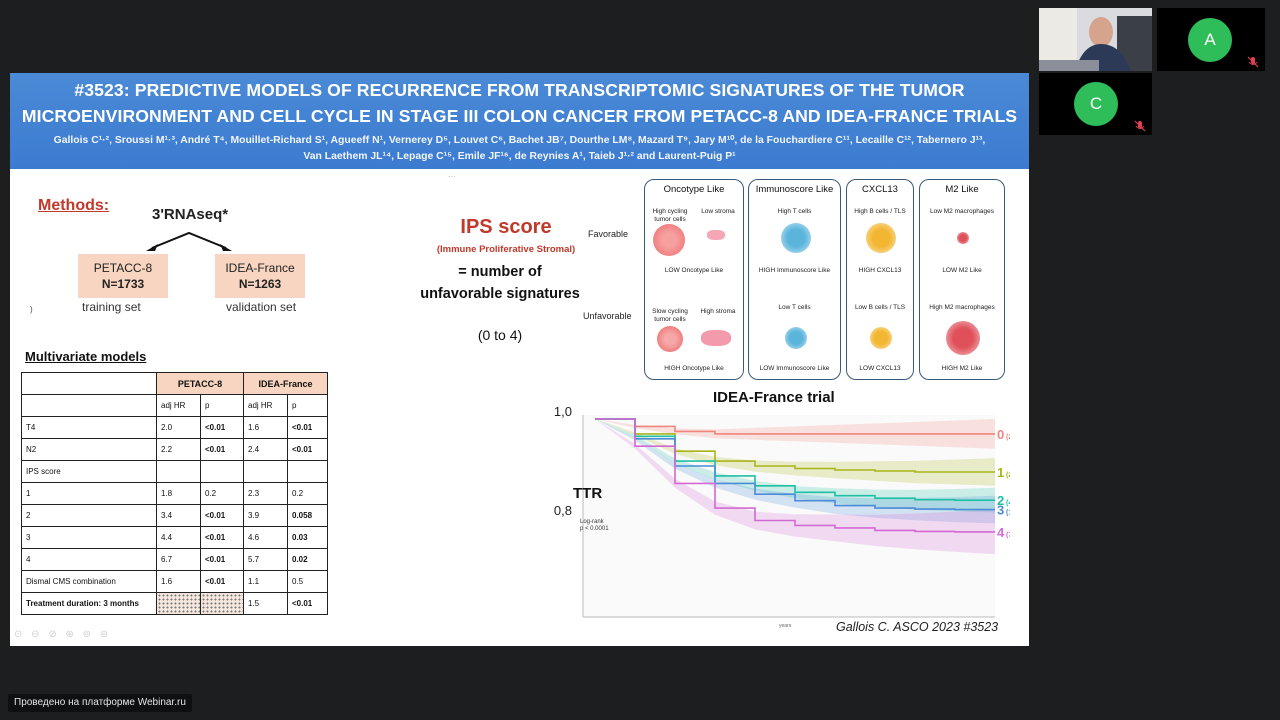 The width and height of the screenshot is (1280, 720). Describe the element at coordinates (307, 493) in the screenshot. I see `table-cell: 0.2` at that location.